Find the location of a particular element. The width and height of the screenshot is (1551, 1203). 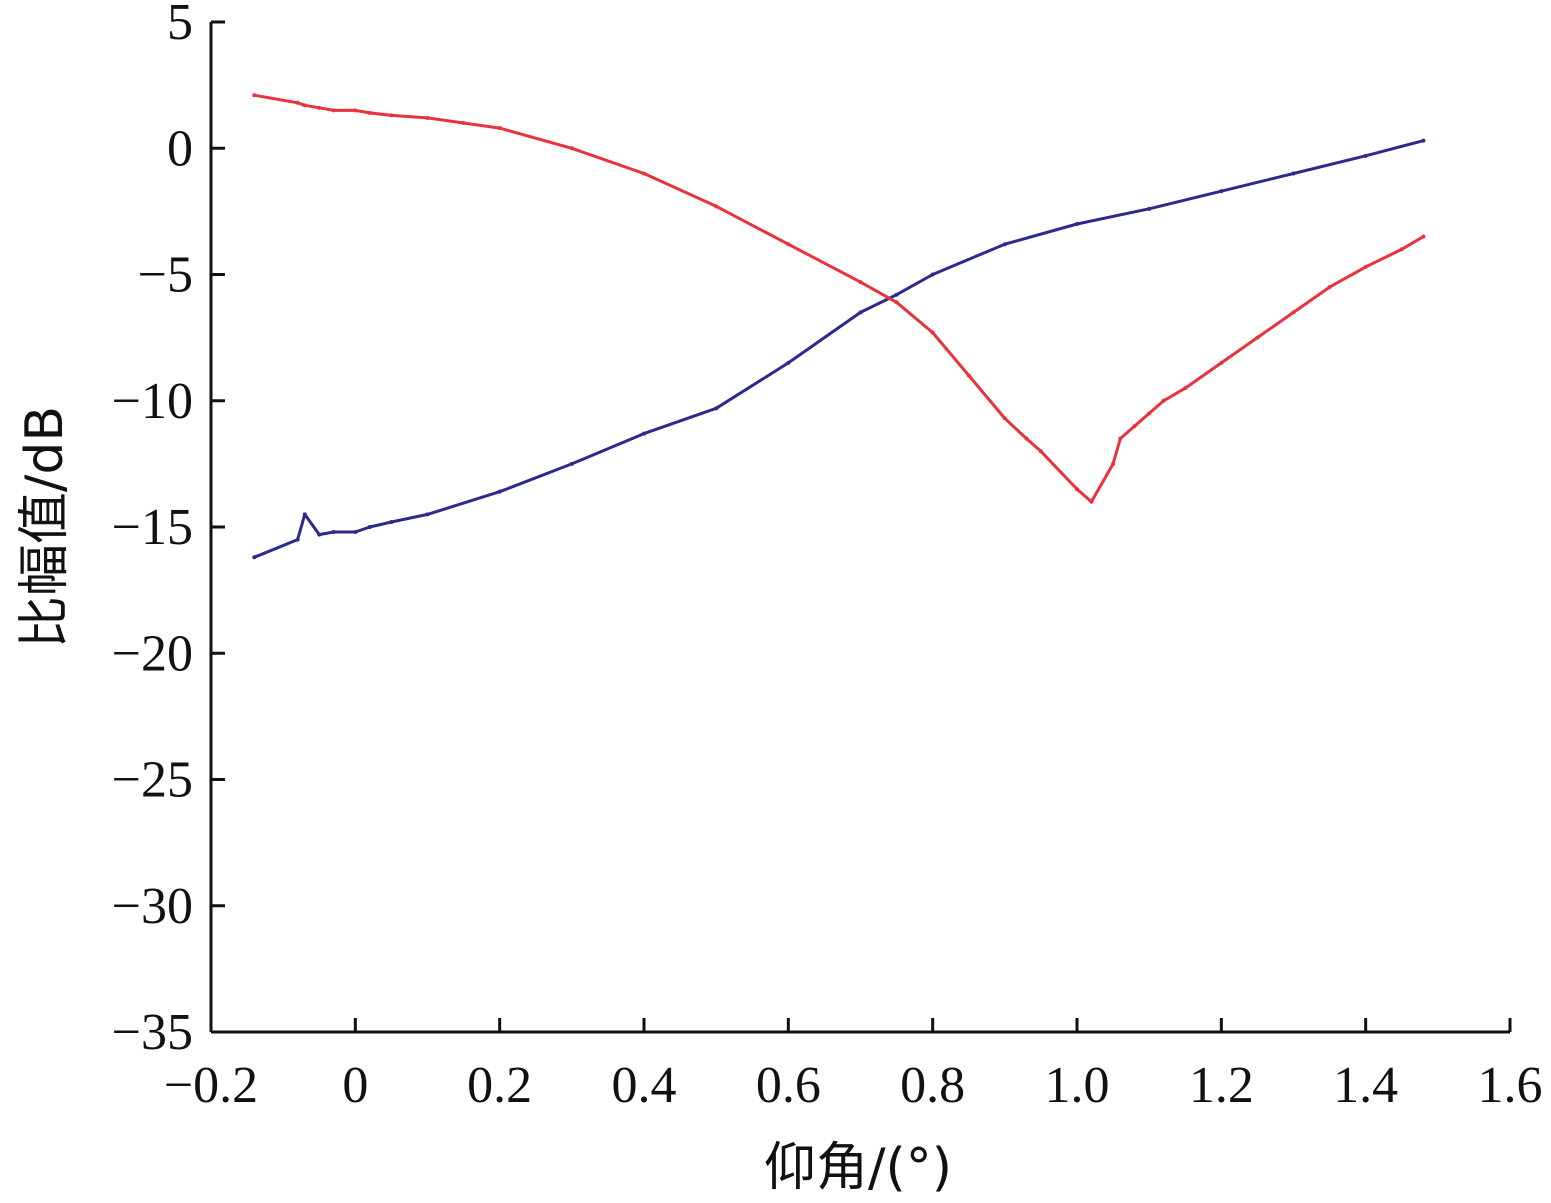

x-tick-label: 1.4 is located at coordinates (1365, 1085).